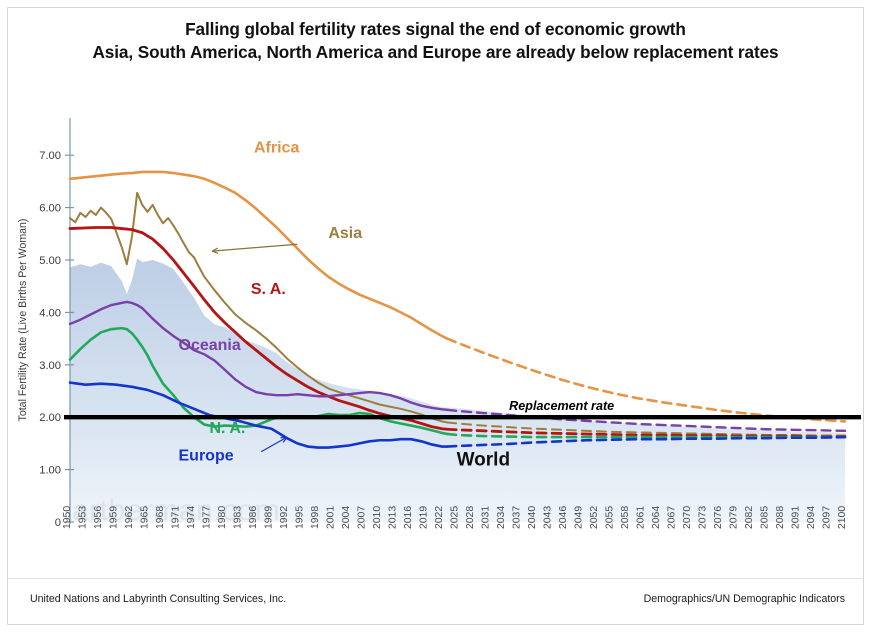 The height and width of the screenshot is (632, 871). I want to click on y-axis-tick-label: 3.00, so click(50, 366).